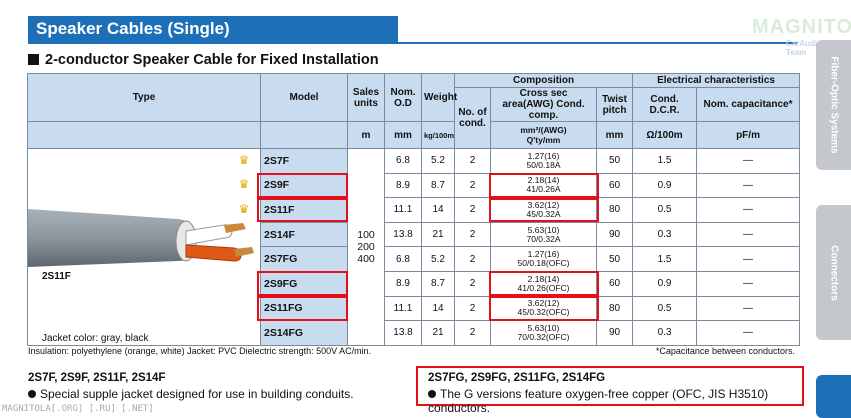 The width and height of the screenshot is (851, 418). Describe the element at coordinates (304, 259) in the screenshot. I see `model-cell: 2S7FG` at that location.